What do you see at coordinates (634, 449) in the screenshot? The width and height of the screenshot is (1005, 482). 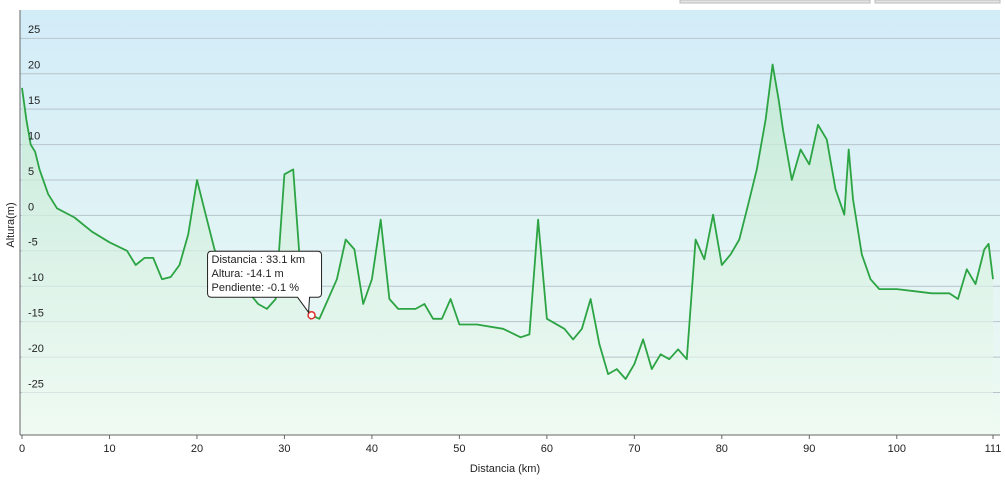 I see `x-tick-label: 70` at bounding box center [634, 449].